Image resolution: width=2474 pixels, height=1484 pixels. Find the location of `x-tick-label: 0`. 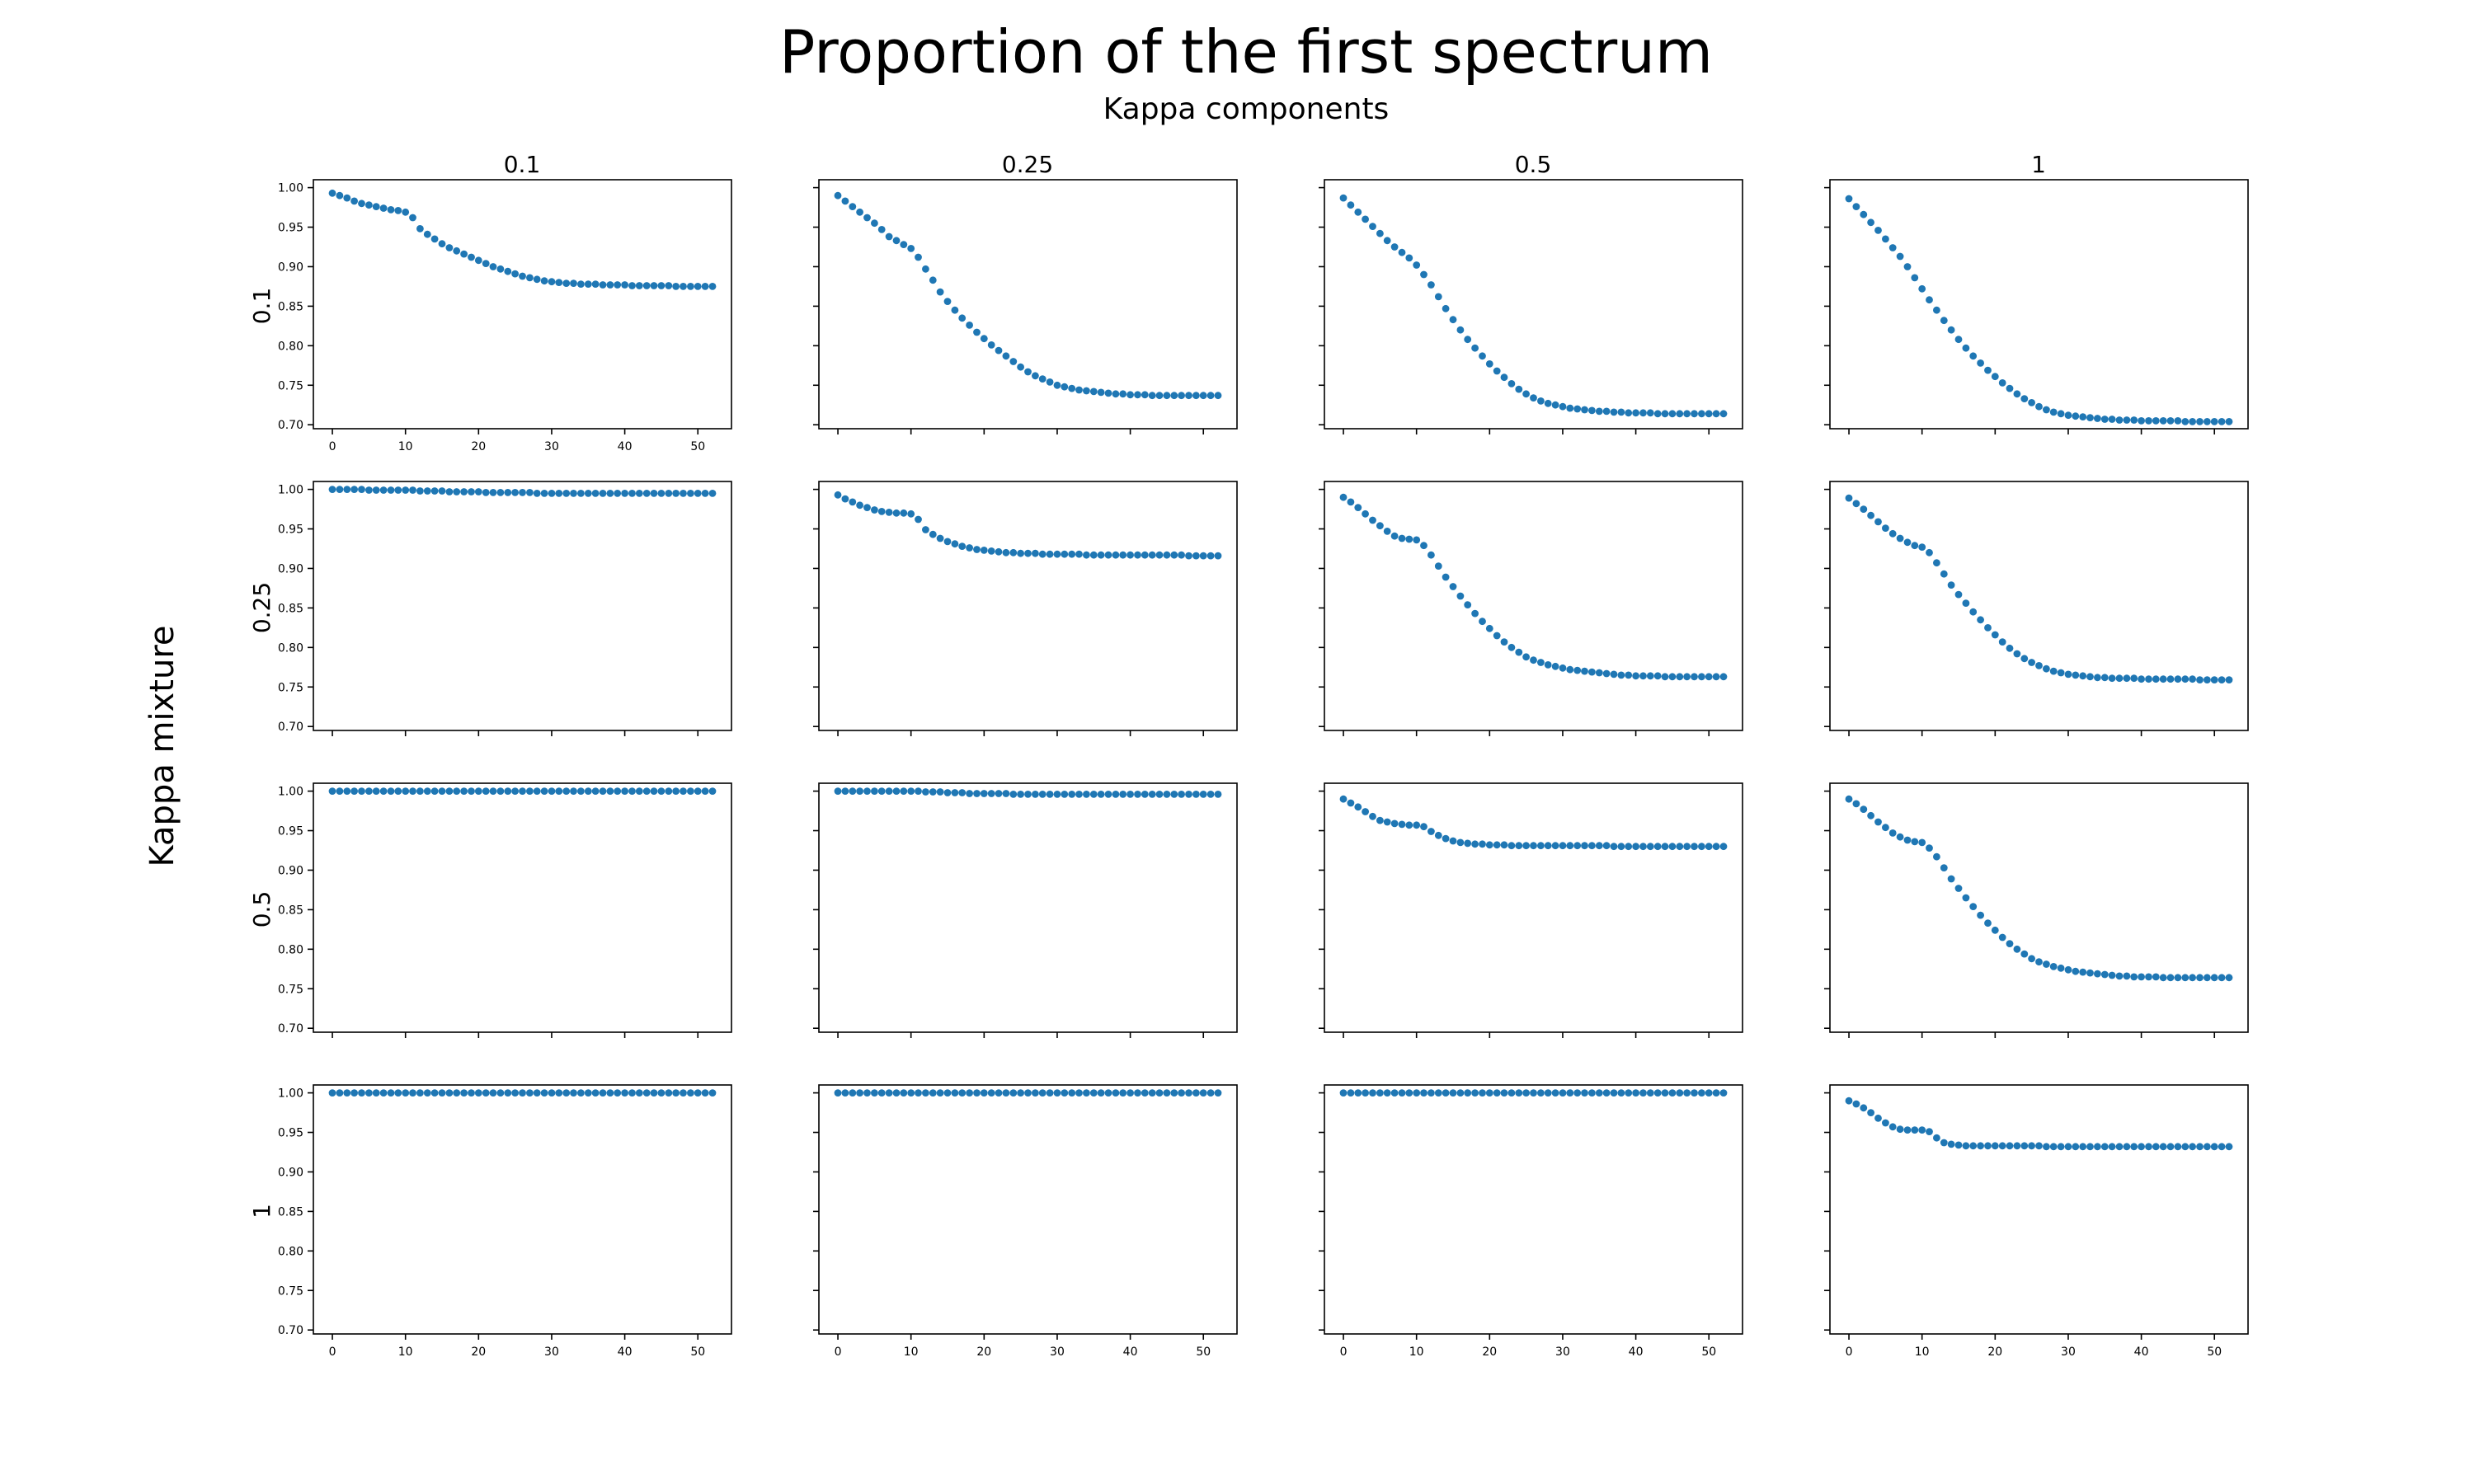

x-tick-label: 0 is located at coordinates (1344, 1352).